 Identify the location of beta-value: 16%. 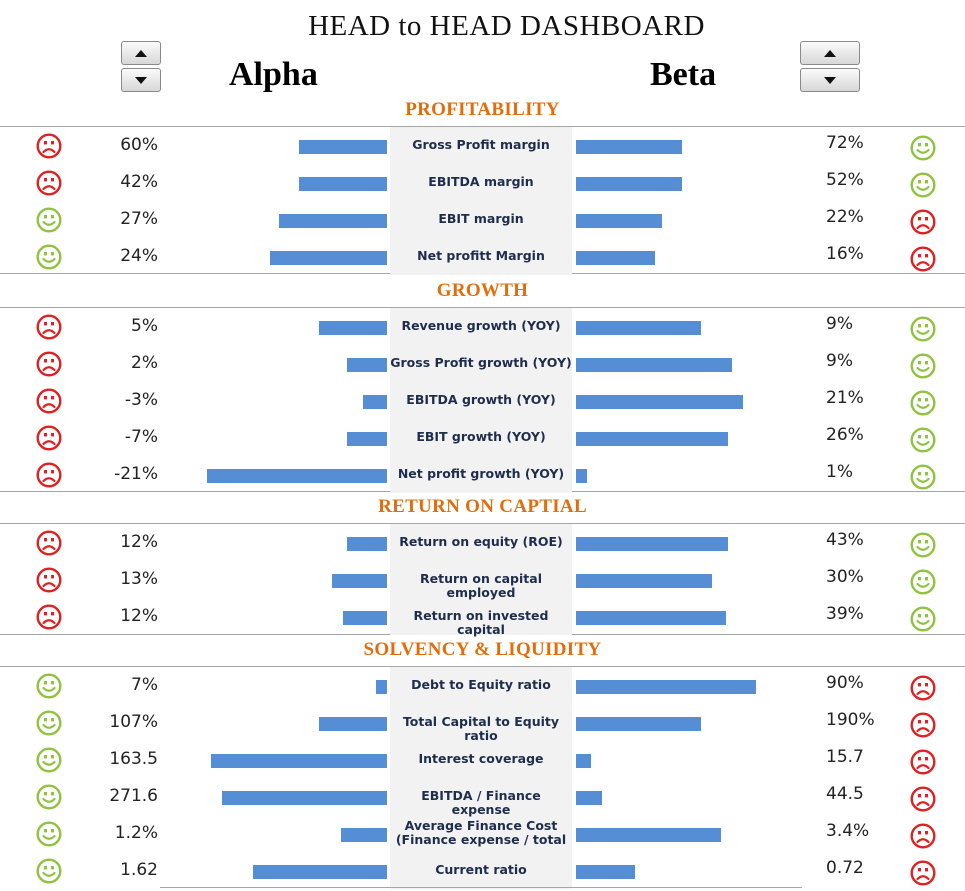
(845, 253).